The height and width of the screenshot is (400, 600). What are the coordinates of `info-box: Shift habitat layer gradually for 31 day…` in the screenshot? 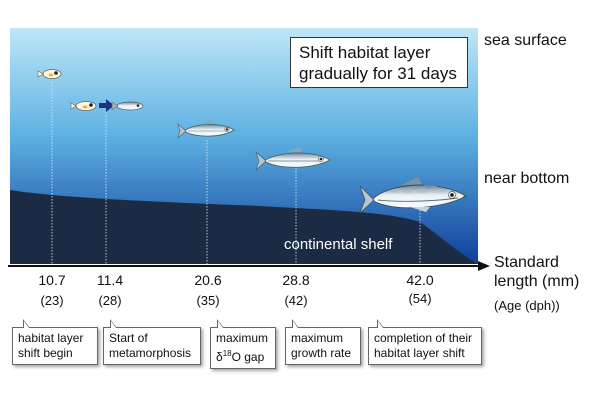 It's located at (379, 62).